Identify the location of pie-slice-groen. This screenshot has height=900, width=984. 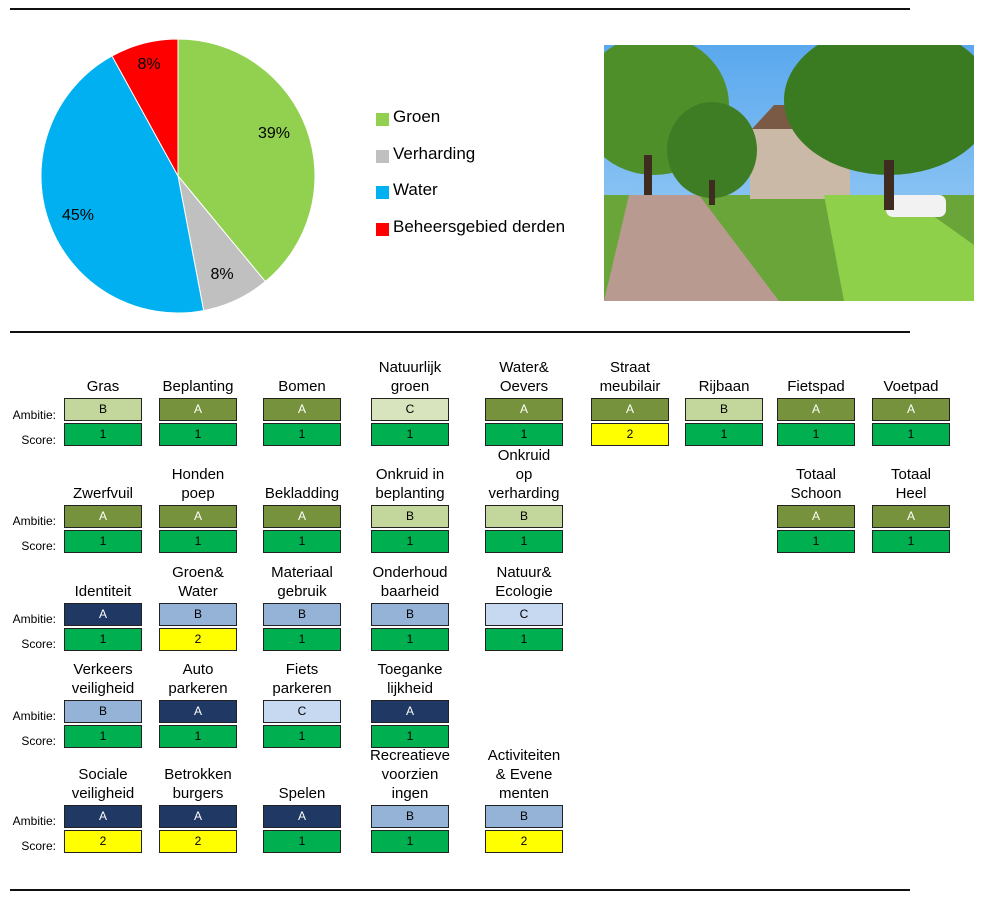
(246, 160).